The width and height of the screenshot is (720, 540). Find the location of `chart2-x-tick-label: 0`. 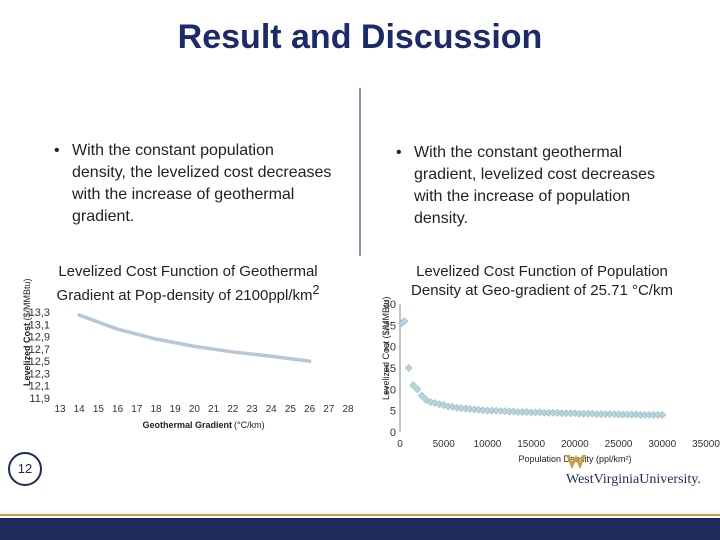

chart2-x-tick-label: 0 is located at coordinates (400, 444).